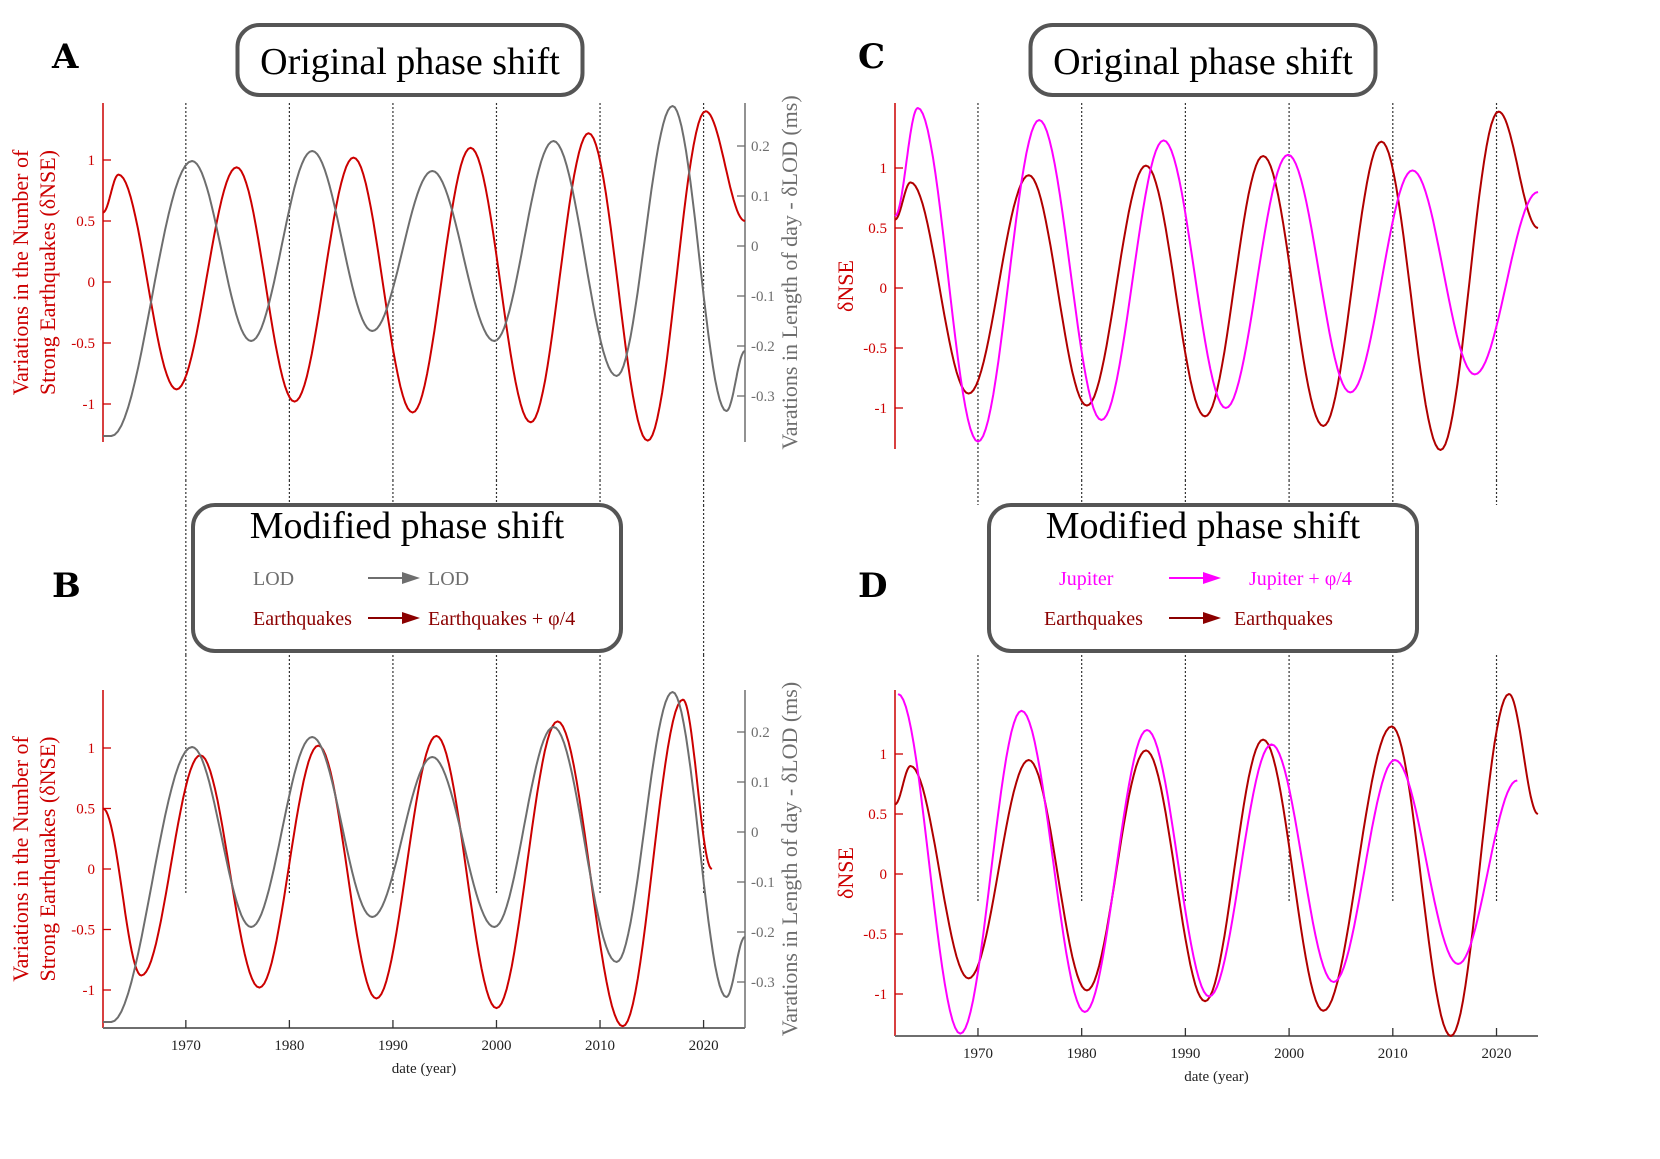 The width and height of the screenshot is (1660, 1159). Describe the element at coordinates (65, 57) in the screenshot. I see `panel-letter: A` at that location.